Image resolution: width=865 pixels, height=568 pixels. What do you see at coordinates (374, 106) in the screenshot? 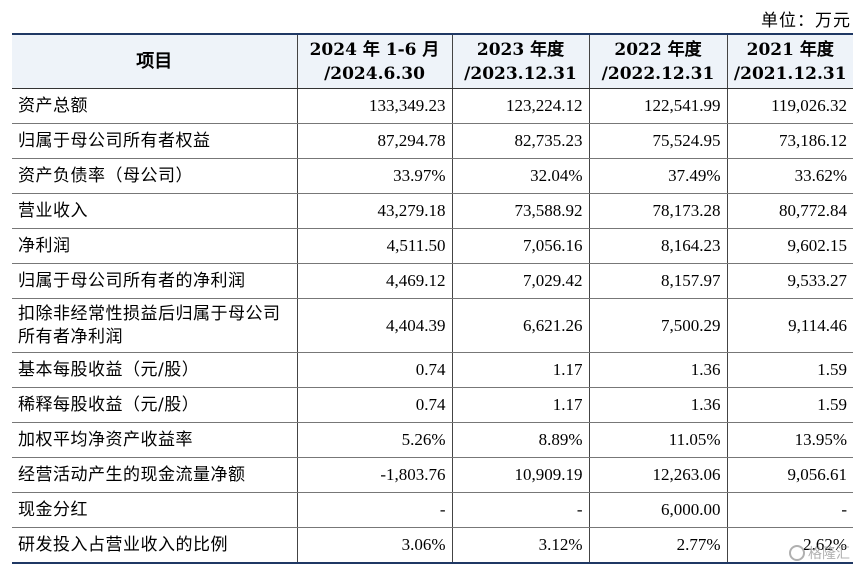
I see `cell-value: 133,349.23` at bounding box center [374, 106].